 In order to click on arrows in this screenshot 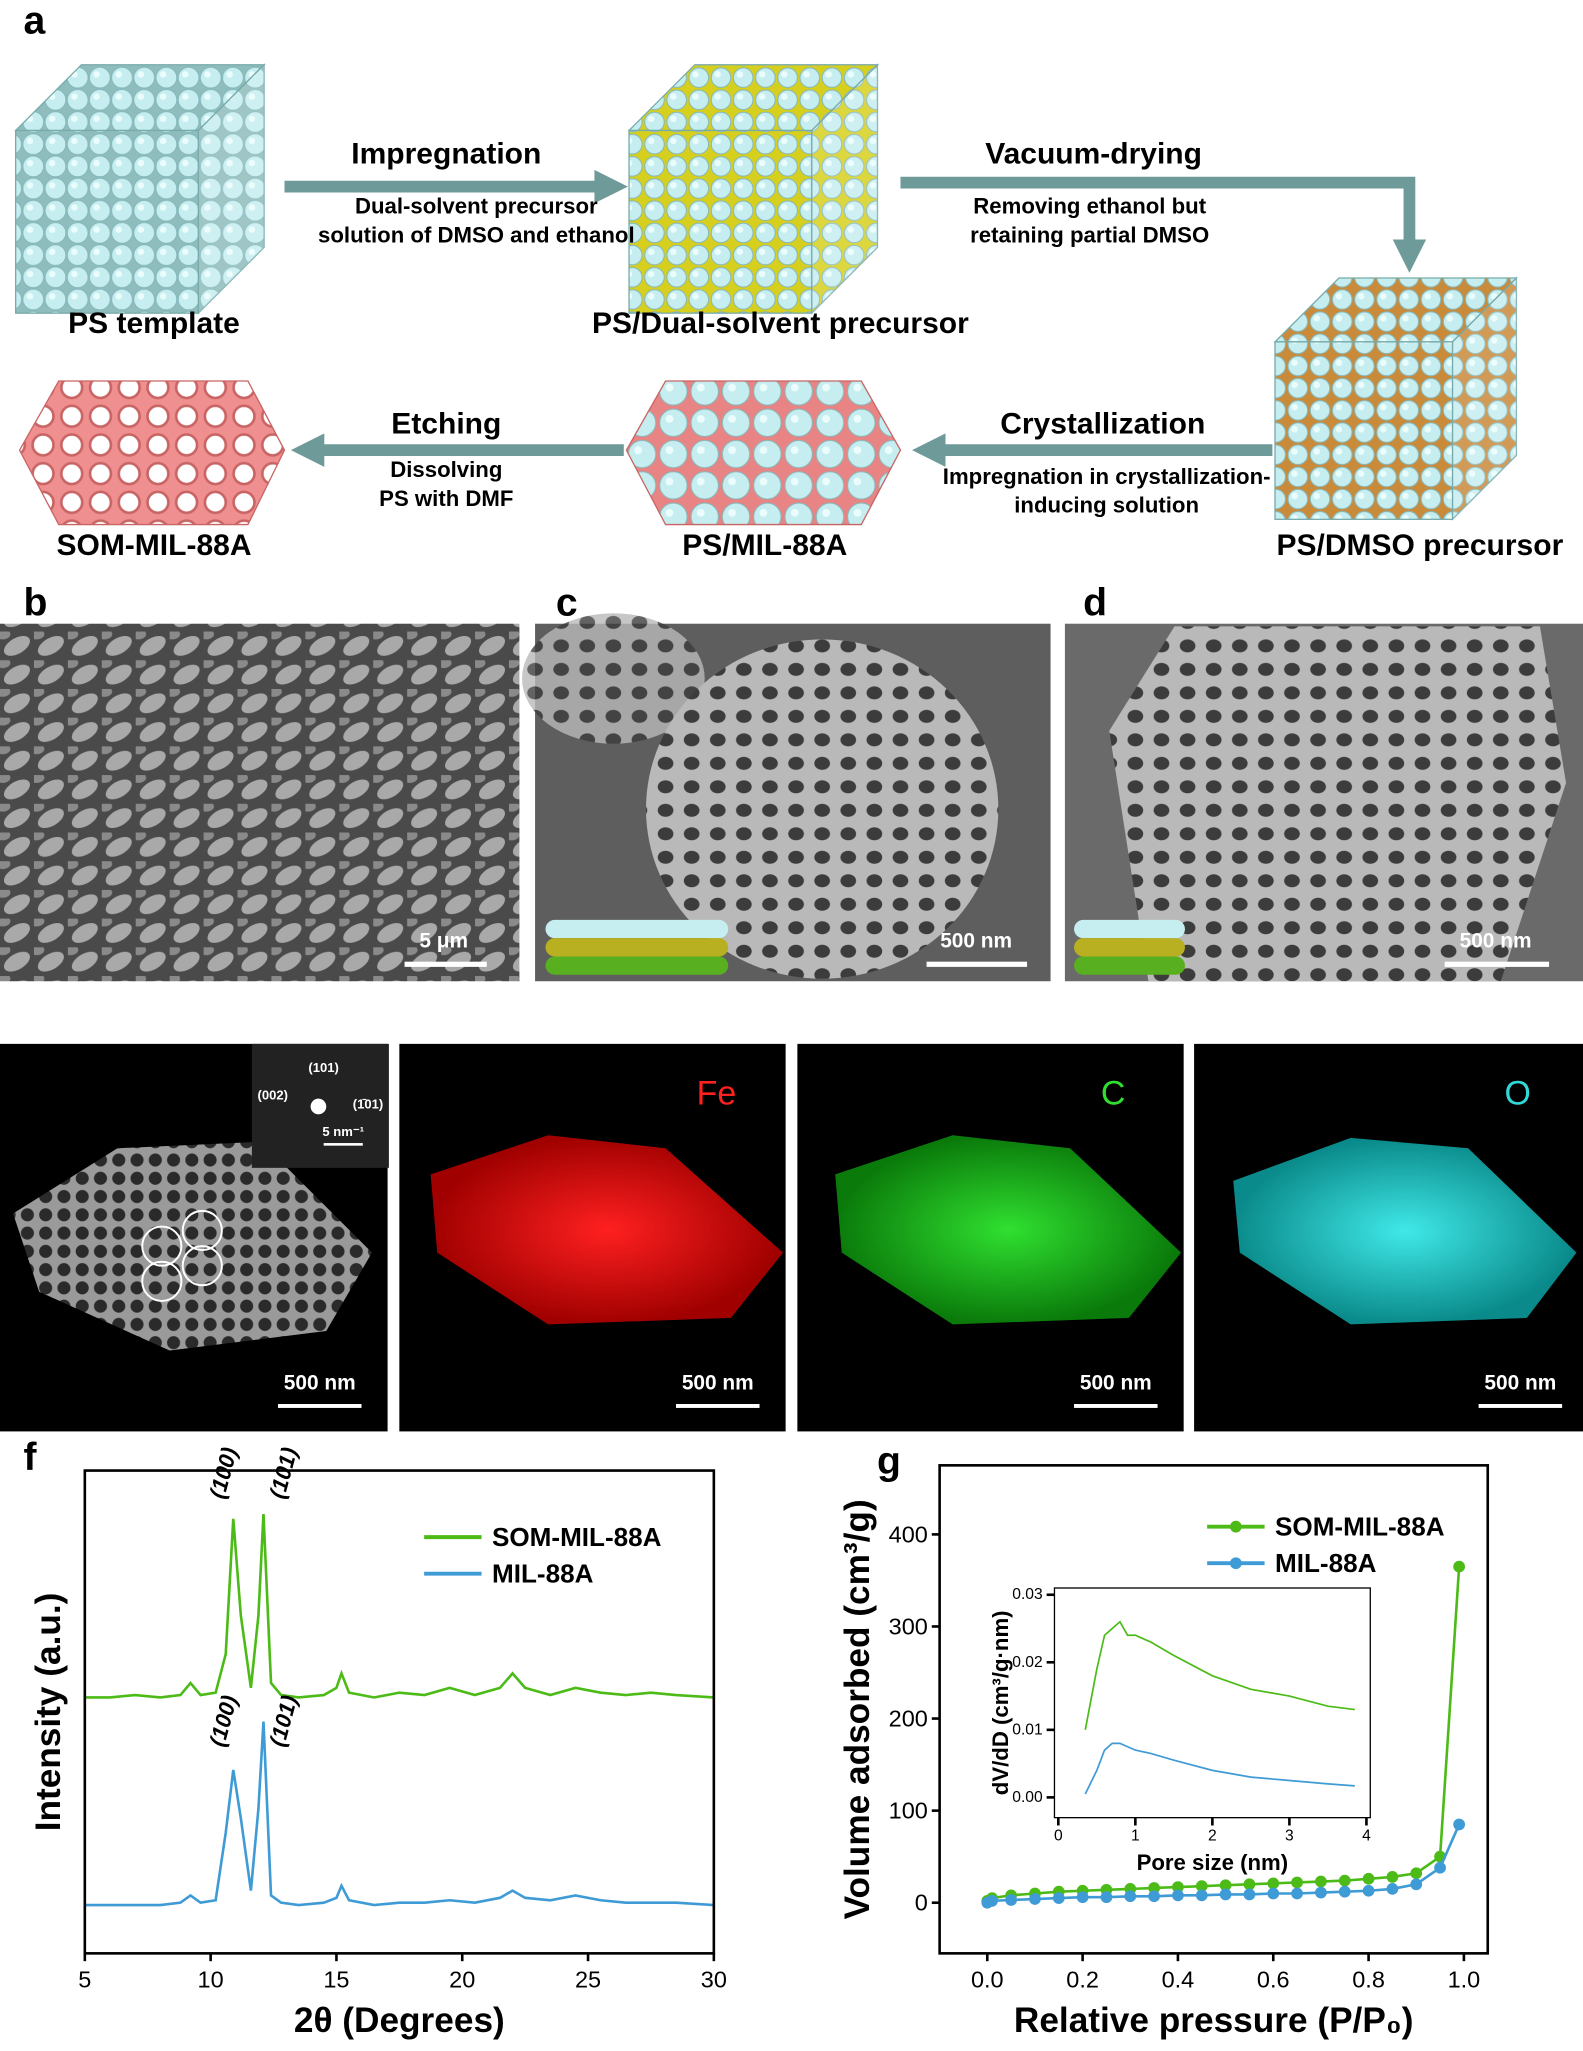, I will do `click(855, 318)`.